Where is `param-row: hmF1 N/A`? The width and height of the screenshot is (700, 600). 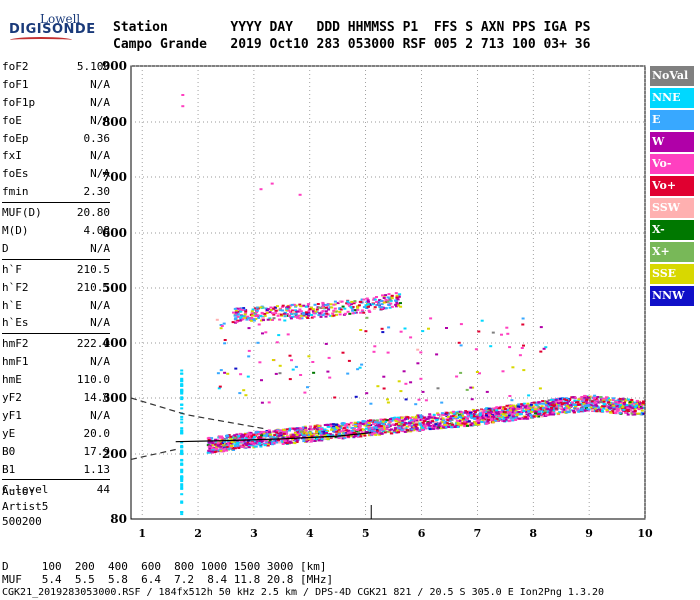
param-row: hmF1 N/A is located at coordinates (56, 362).